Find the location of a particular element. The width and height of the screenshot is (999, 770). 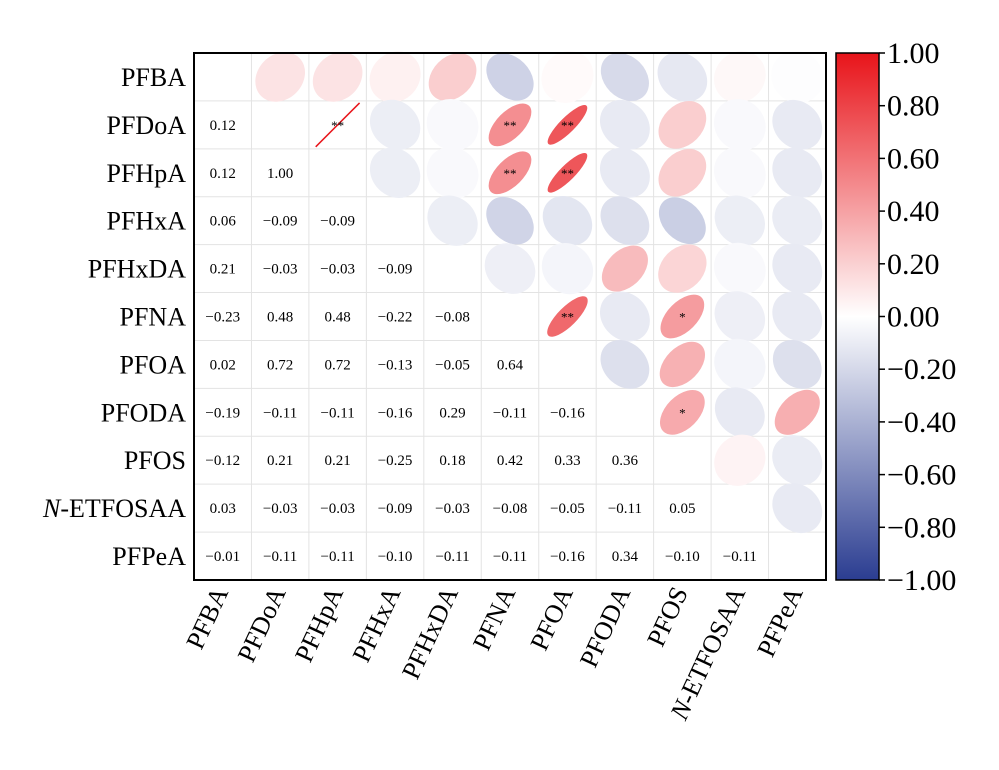

colorbar-tick-label: −0.20 is located at coordinates (921, 369).